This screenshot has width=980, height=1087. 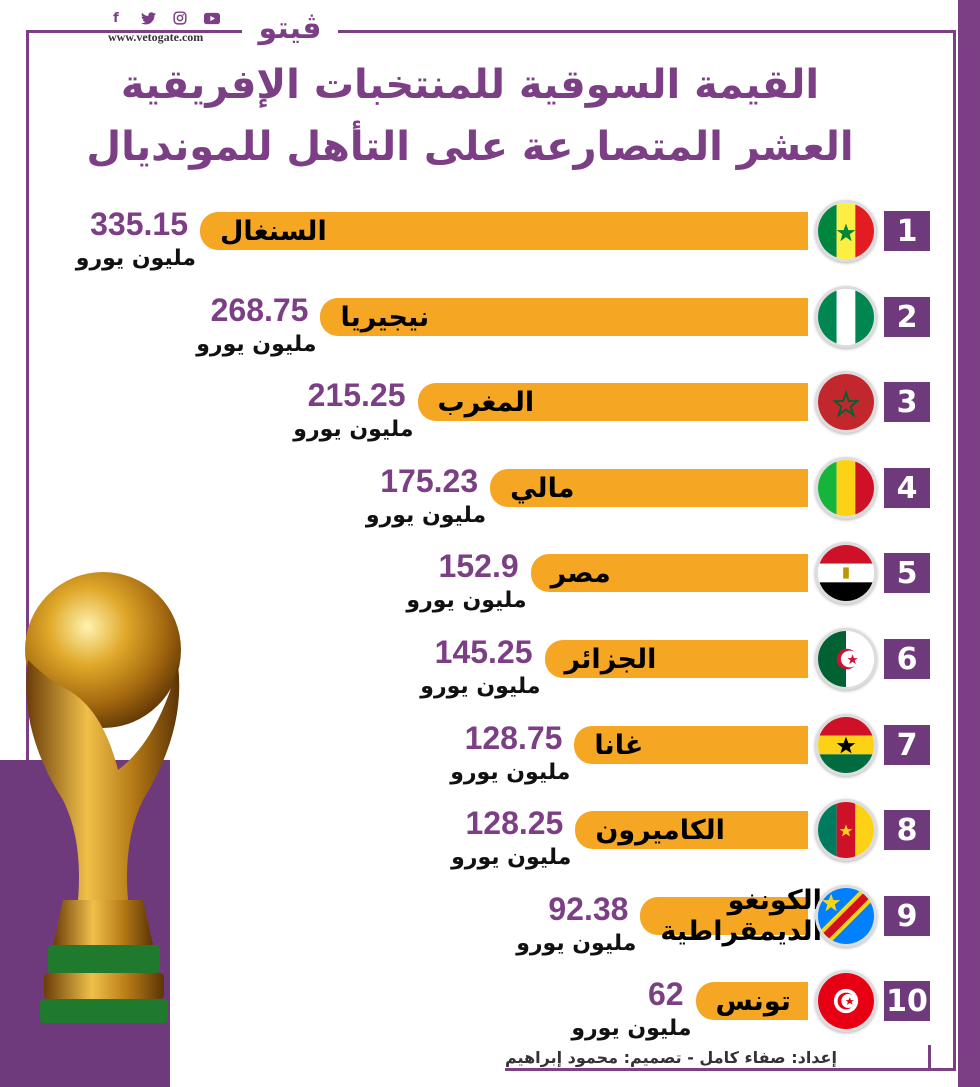 I want to click on value-label: 145.25, so click(x=483, y=652).